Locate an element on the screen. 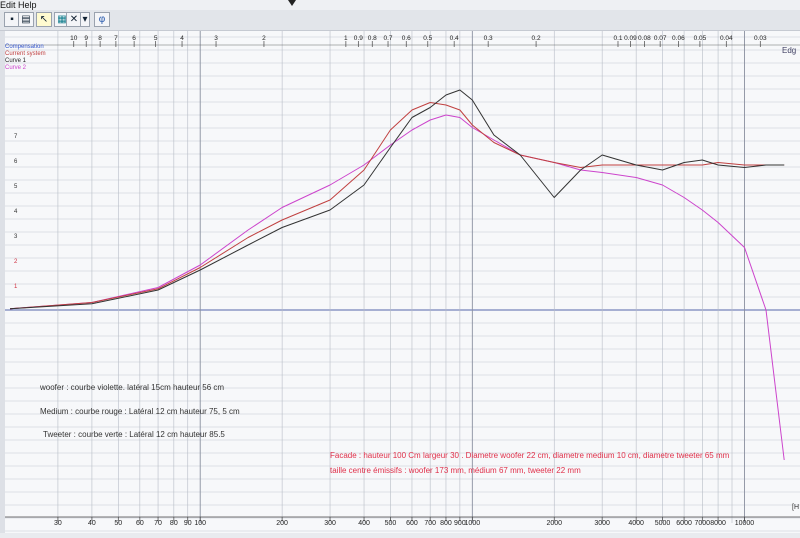  legend-curve-1: Curve 1 is located at coordinates (16, 61).